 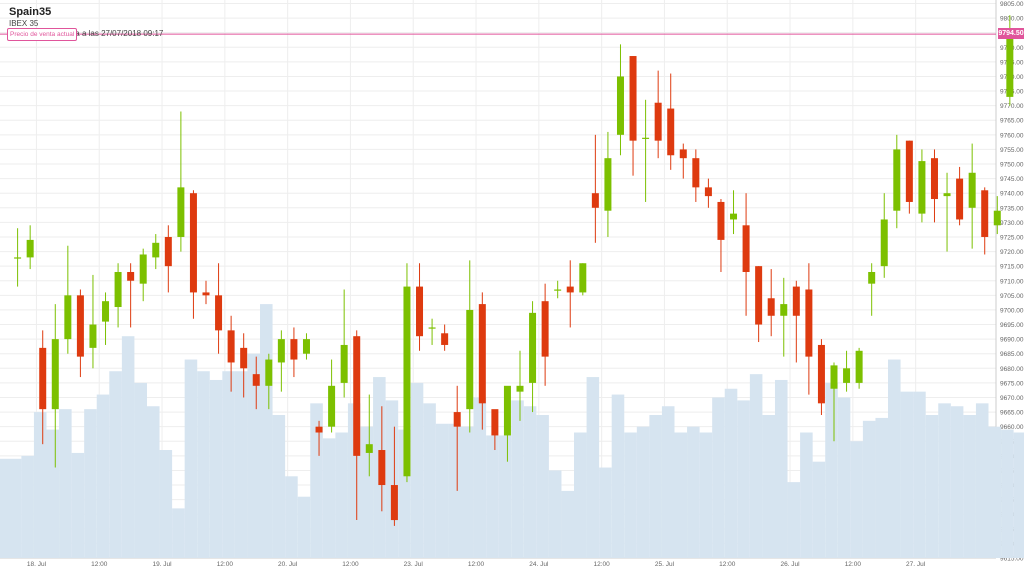 What do you see at coordinates (1012, 413) in the screenshot?
I see `y-tick-label: 9665.00` at bounding box center [1012, 413].